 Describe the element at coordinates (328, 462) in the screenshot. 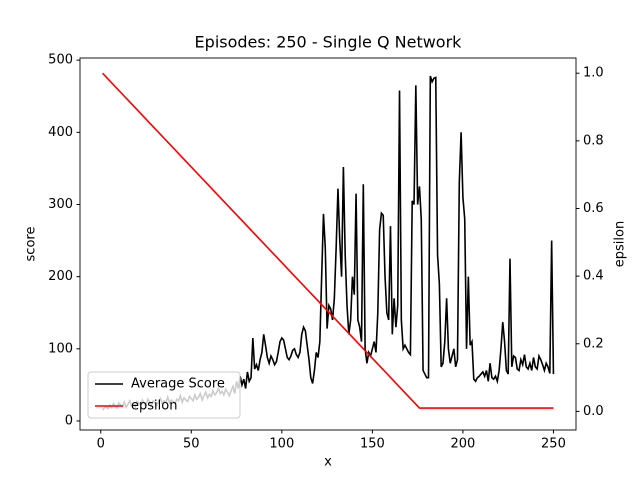

I see `x-axis-label: x` at that location.